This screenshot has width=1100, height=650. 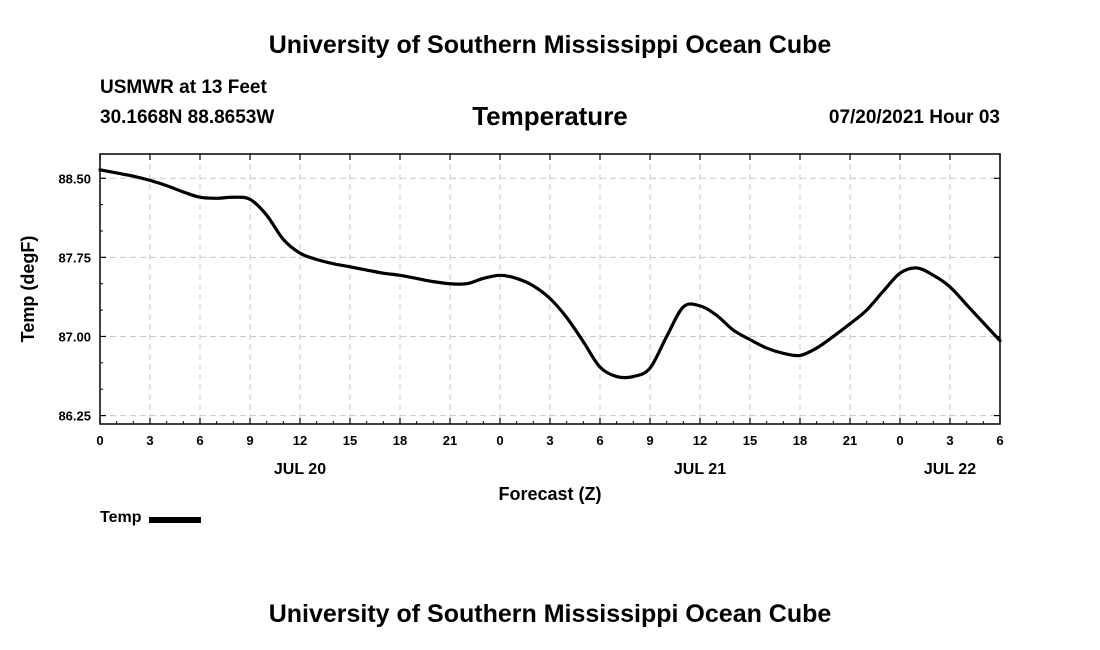 What do you see at coordinates (183, 87) in the screenshot?
I see `station-label: USMWR at 13 Feet` at bounding box center [183, 87].